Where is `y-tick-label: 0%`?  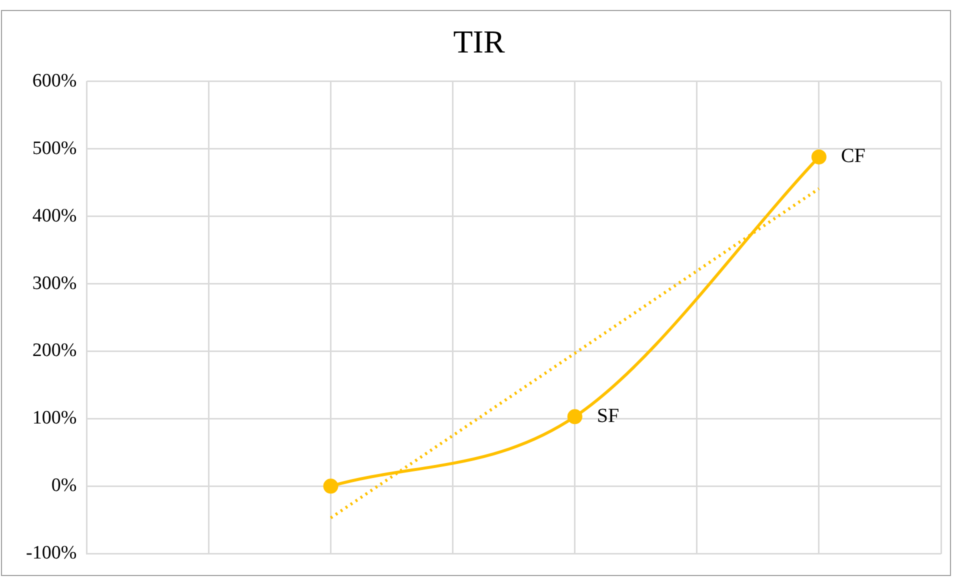 y-tick-label: 0% is located at coordinates (64, 485).